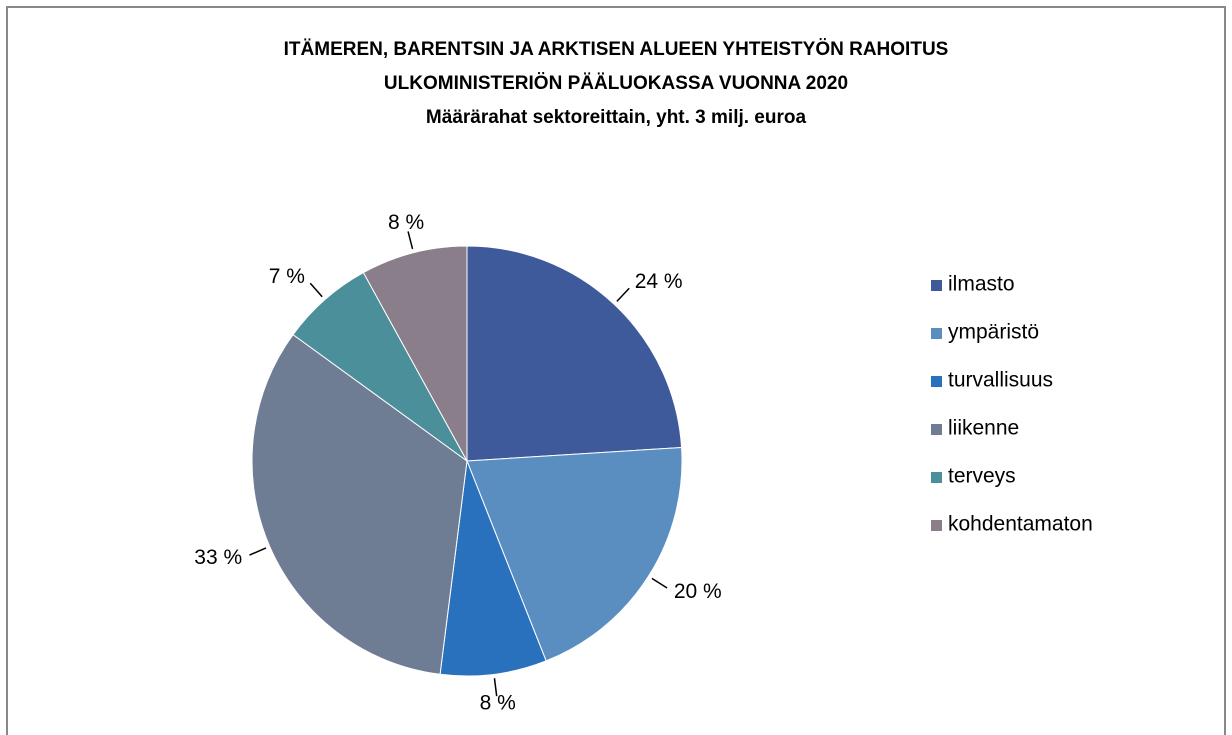 This screenshot has width=1232, height=735. I want to click on legend-label: terveys, so click(982, 476).